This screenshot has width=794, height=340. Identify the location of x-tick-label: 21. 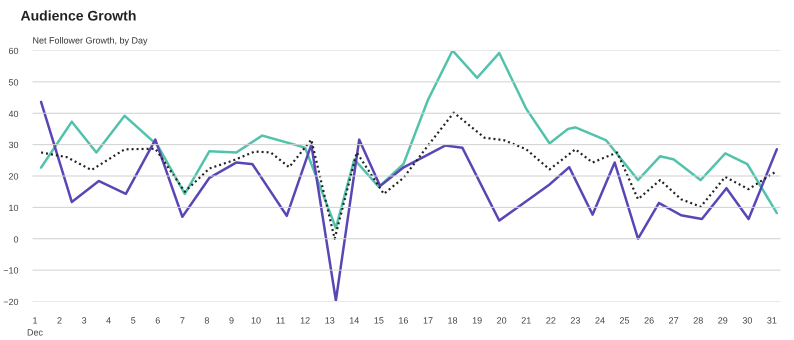
(526, 321).